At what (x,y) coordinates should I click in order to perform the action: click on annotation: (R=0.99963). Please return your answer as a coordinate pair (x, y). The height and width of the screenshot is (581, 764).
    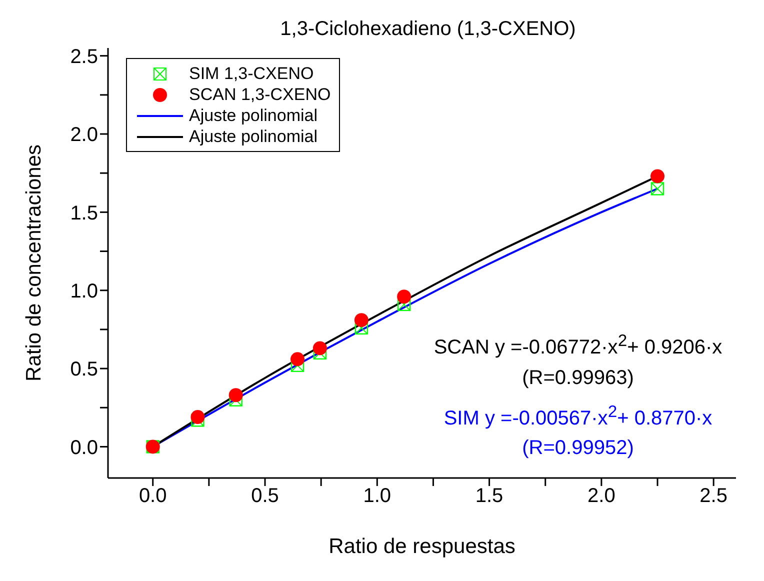
    Looking at the image, I should click on (578, 378).